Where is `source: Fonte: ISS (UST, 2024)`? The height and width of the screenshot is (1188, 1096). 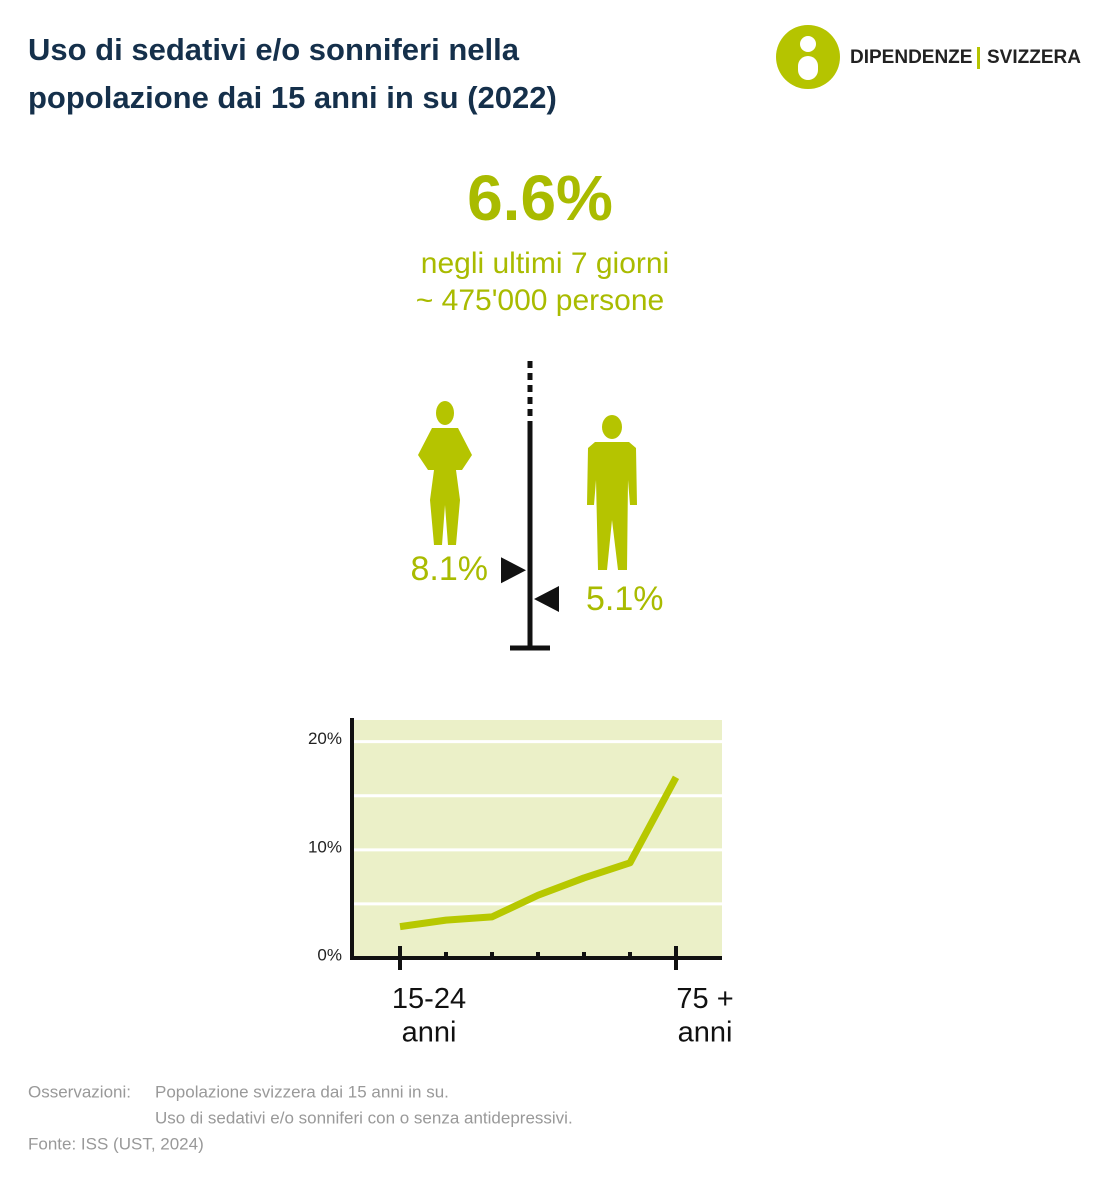
source: Fonte: ISS (UST, 2024) is located at coordinates (116, 1143).